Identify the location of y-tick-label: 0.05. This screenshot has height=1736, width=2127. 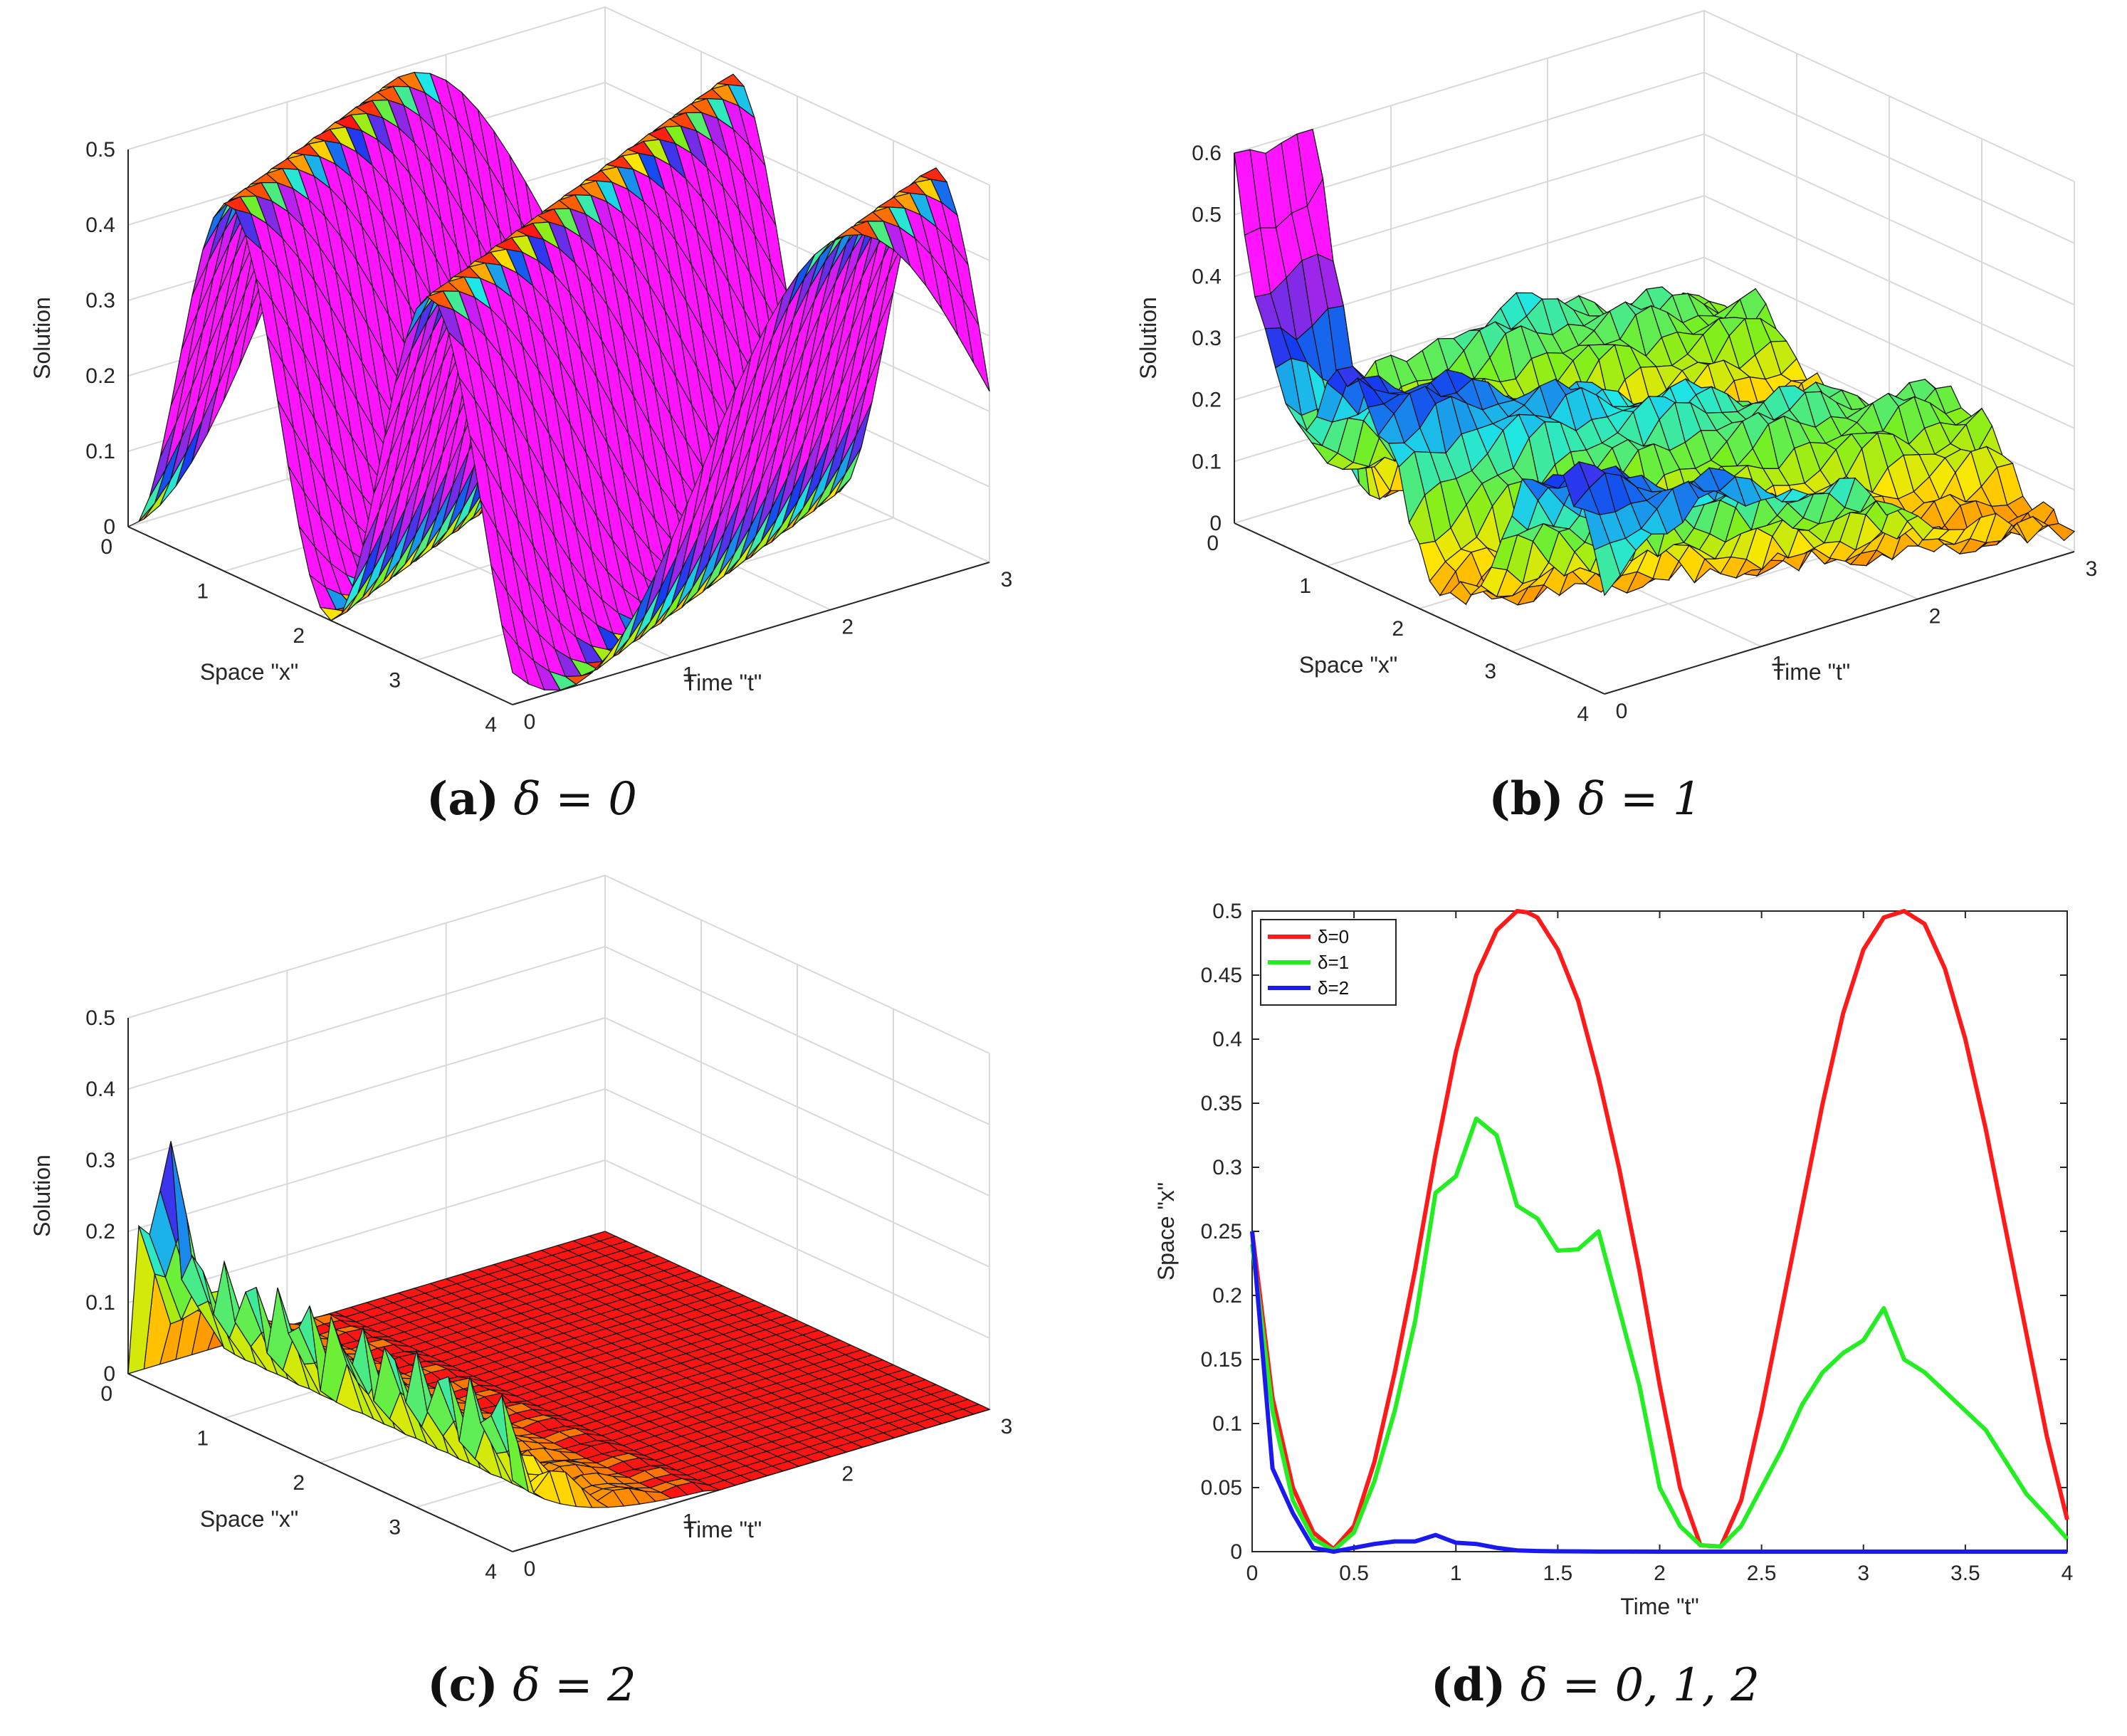
(1221, 1488).